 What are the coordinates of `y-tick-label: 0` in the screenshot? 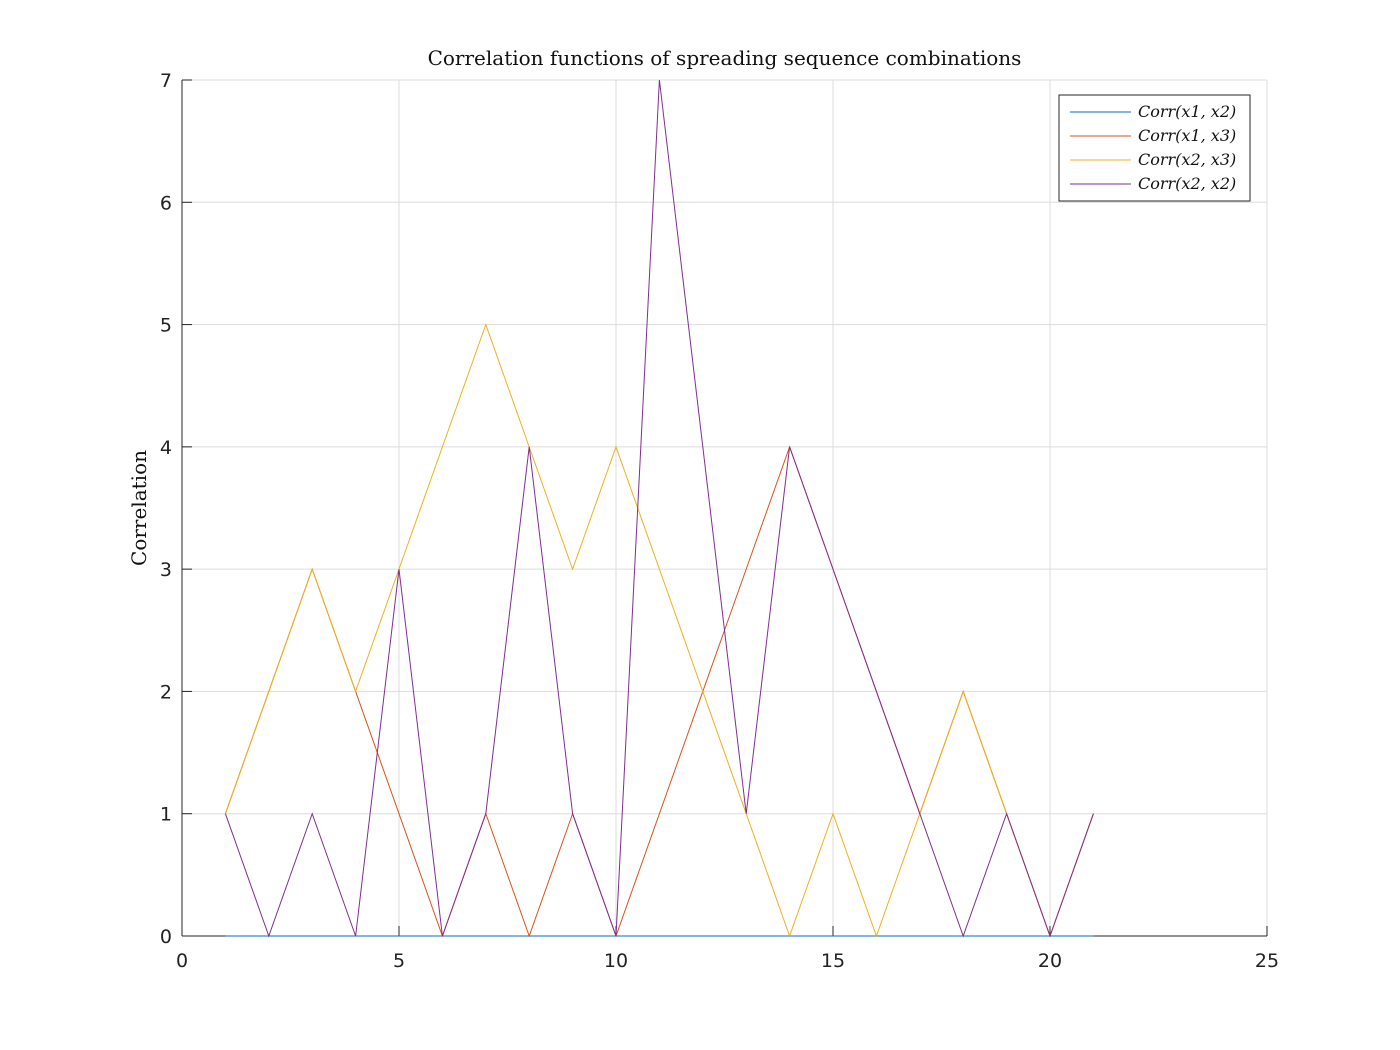 It's located at (166, 937).